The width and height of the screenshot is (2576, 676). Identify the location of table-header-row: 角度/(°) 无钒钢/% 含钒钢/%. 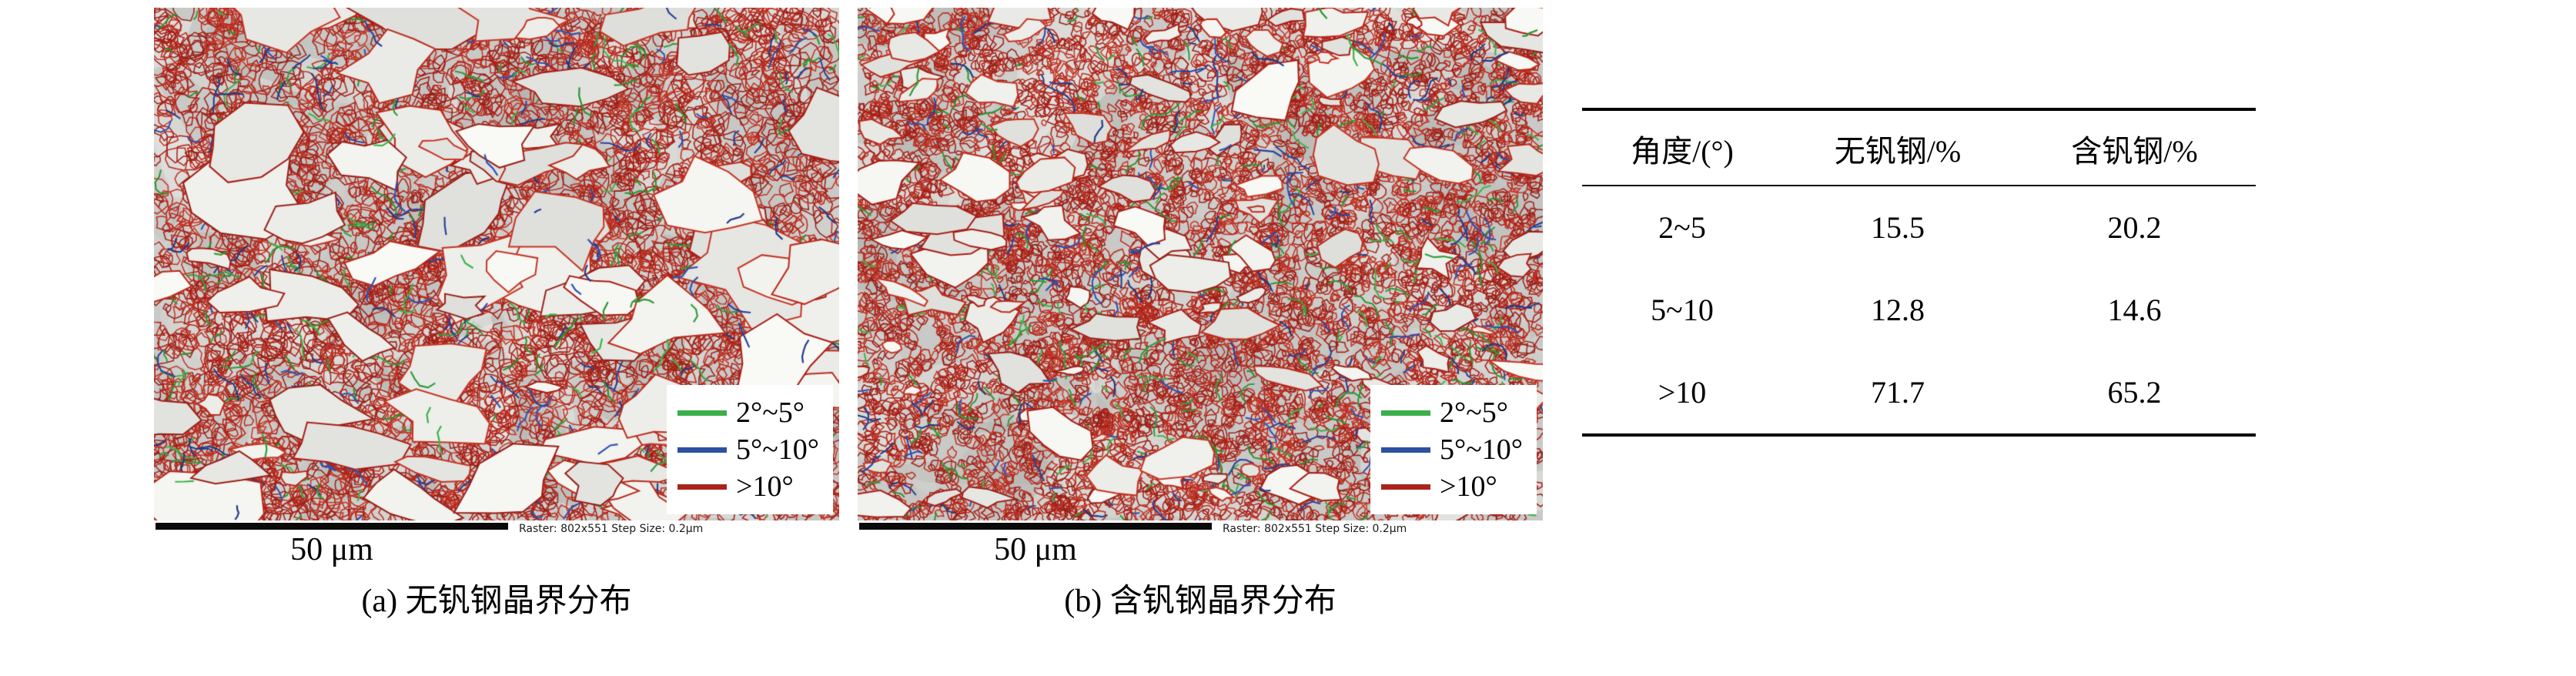
(1919, 147).